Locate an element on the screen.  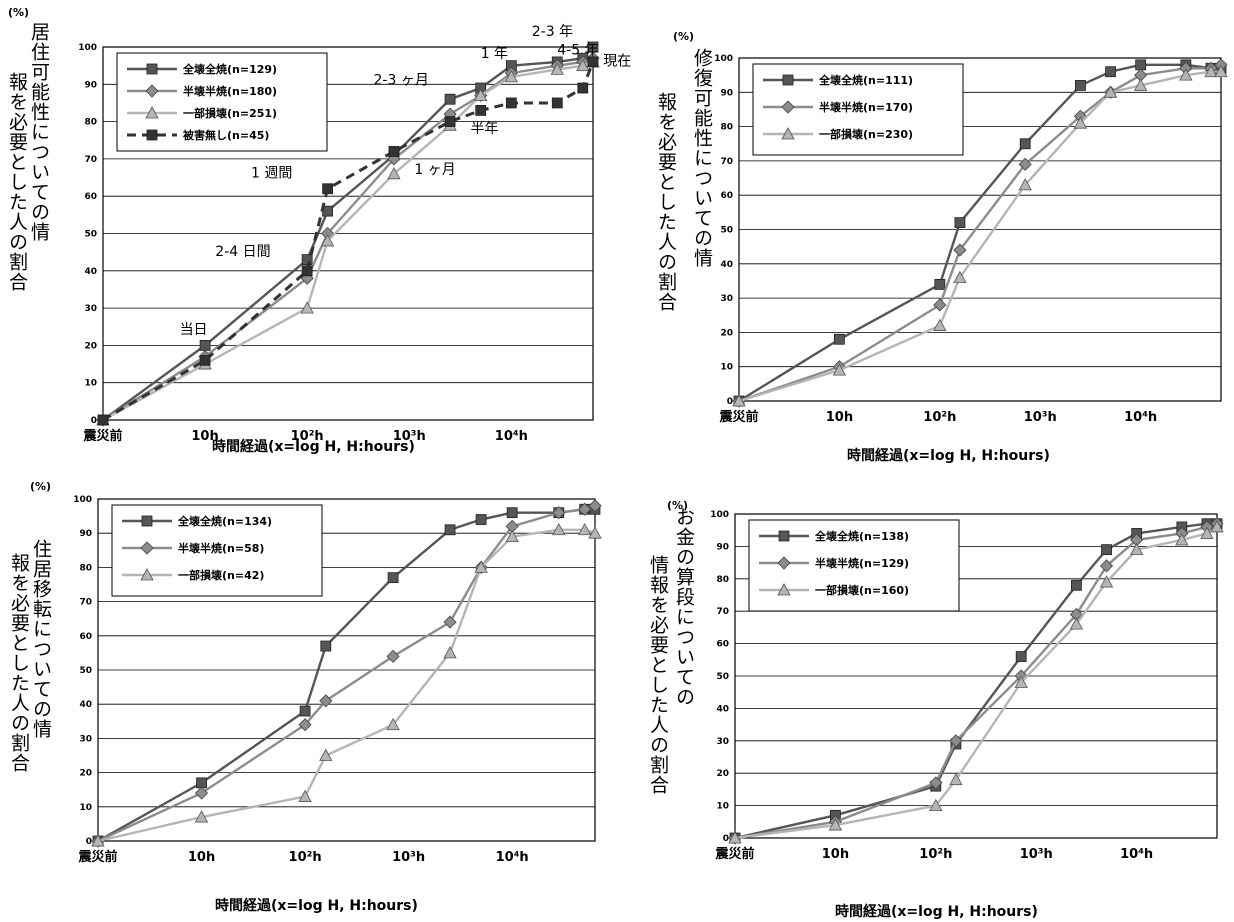
annotation-label: 1 週間 is located at coordinates (271, 174).